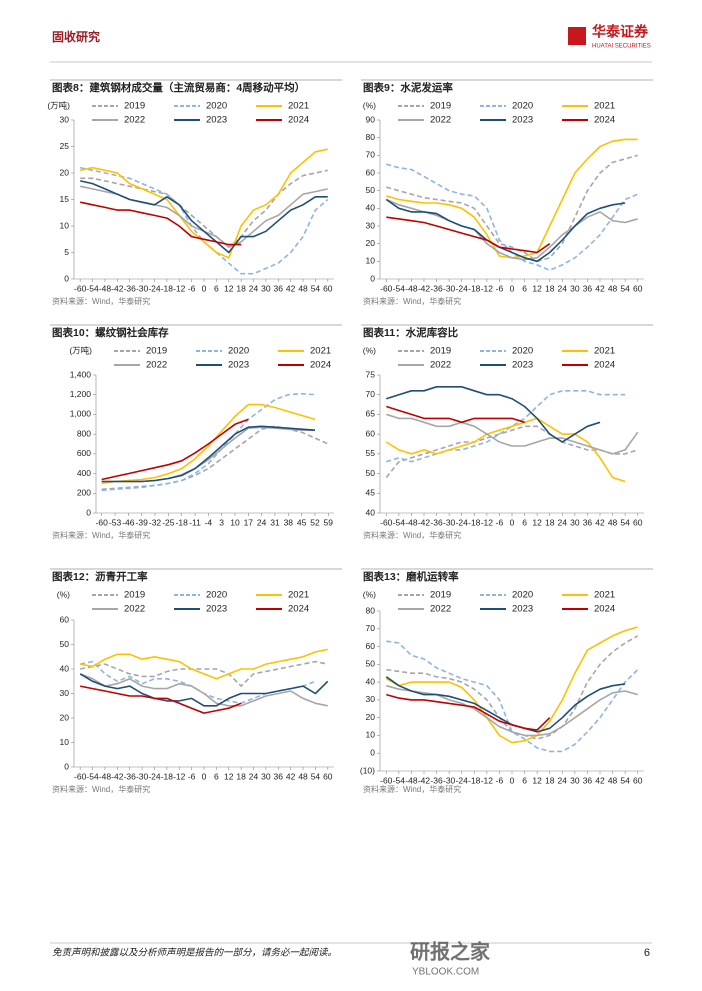 The image size is (702, 991). Describe the element at coordinates (221, 522) in the screenshot. I see `x-tick-label: 3` at that location.